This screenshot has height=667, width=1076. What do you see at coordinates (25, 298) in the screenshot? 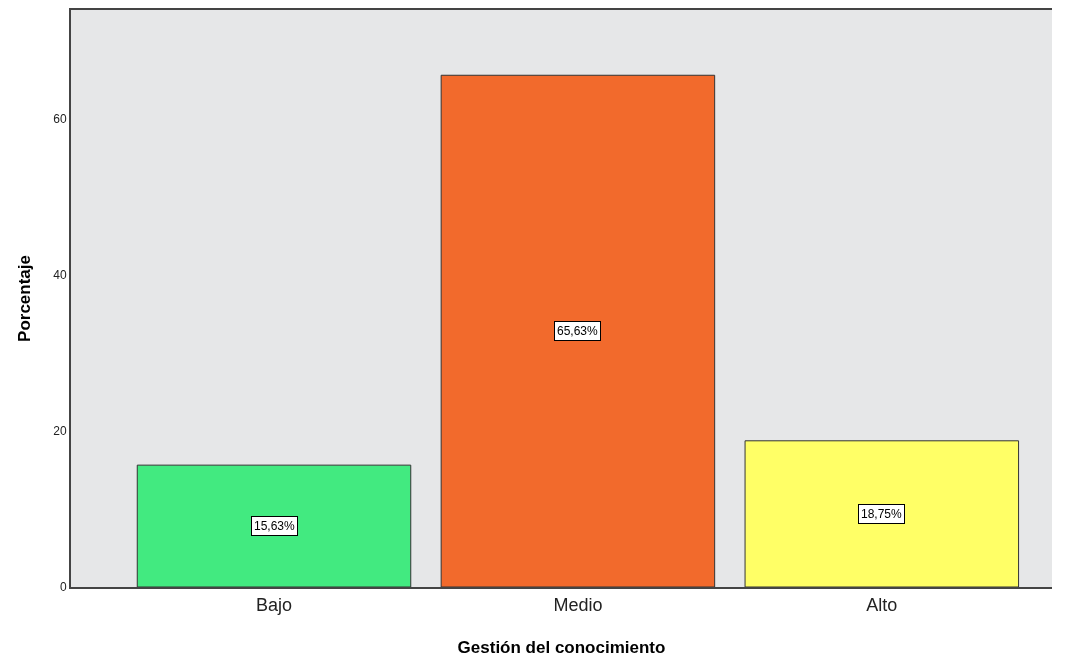
I see `y-axis-title: Porcentaje` at bounding box center [25, 298].